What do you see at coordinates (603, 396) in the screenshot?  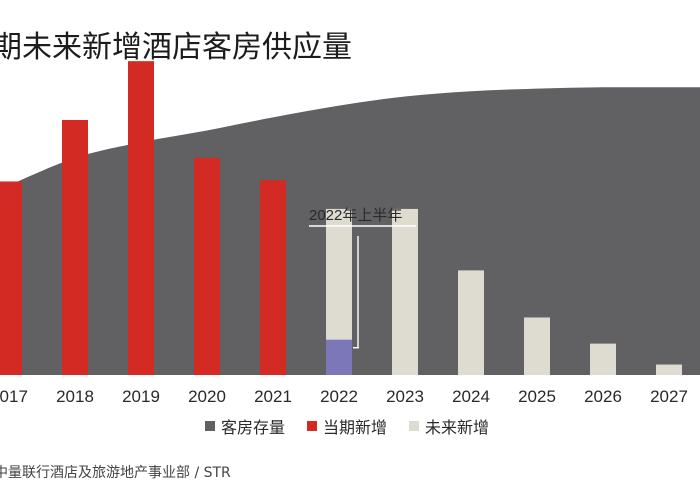 I see `x-tick-label-2026: 2026` at bounding box center [603, 396].